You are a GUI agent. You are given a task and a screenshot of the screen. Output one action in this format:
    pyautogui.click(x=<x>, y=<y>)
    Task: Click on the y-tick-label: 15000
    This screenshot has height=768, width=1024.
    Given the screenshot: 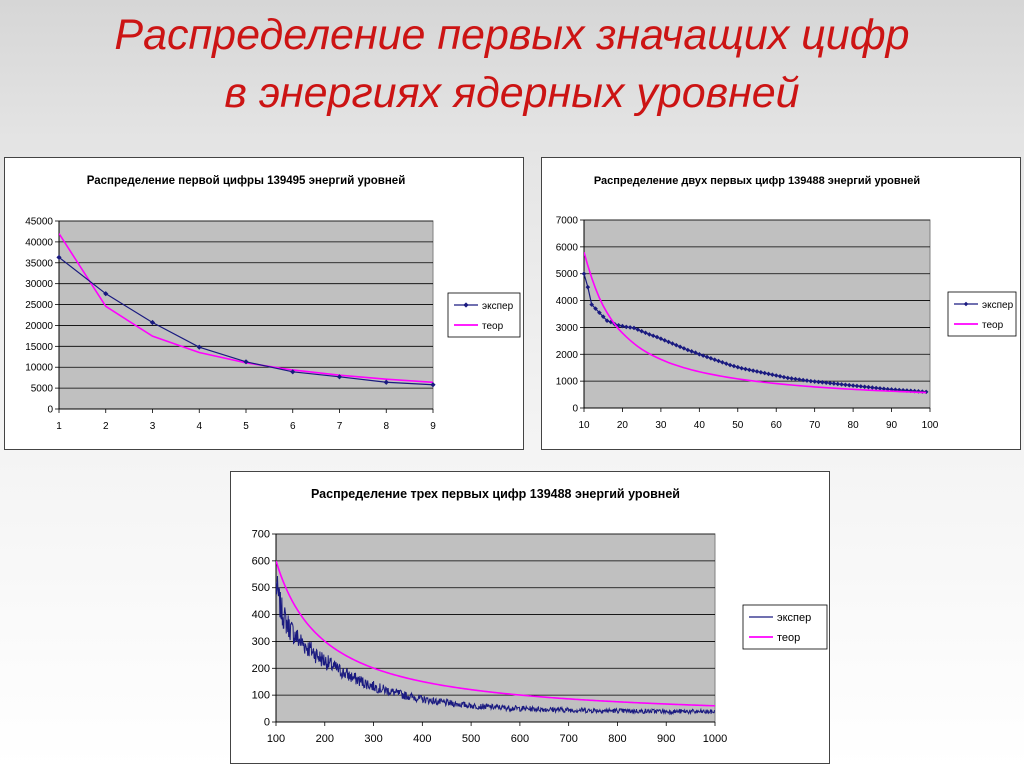 What is the action you would take?
    pyautogui.click(x=39, y=347)
    